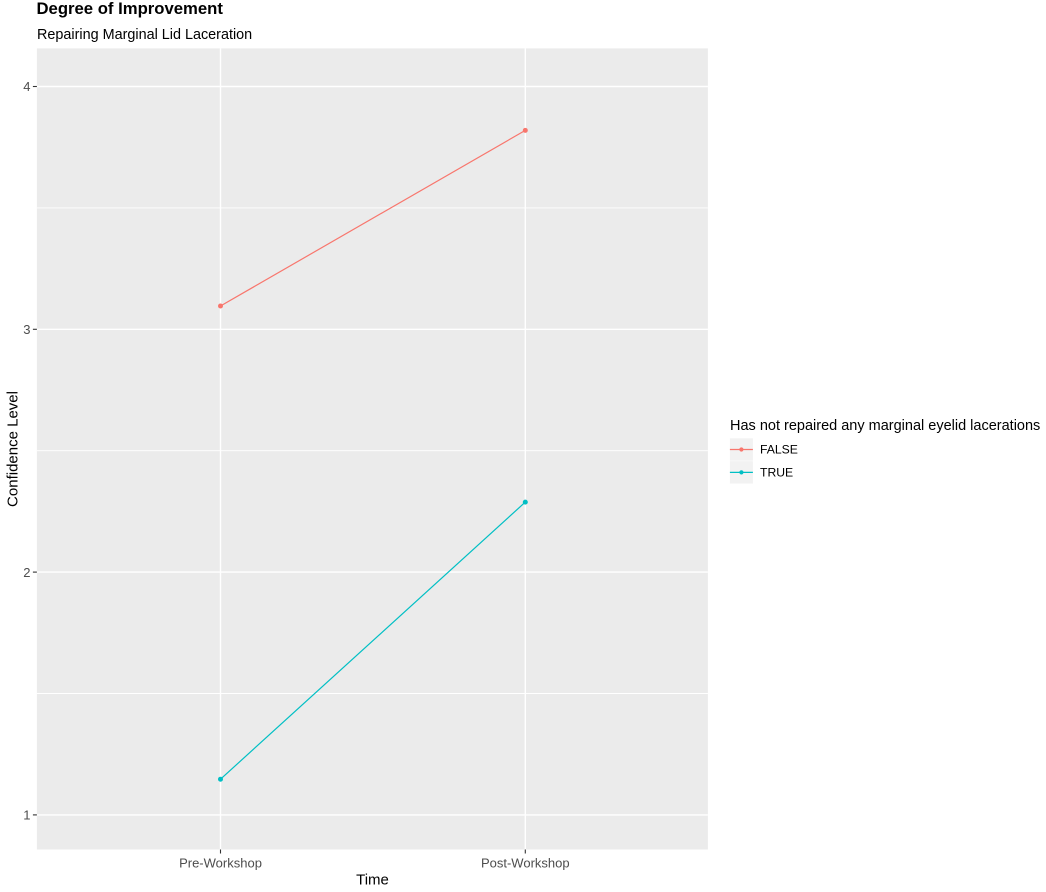 Image resolution: width=1046 pixels, height=892 pixels. What do you see at coordinates (220, 863) in the screenshot?
I see `svg-text: Pre-Workshop` at bounding box center [220, 863].